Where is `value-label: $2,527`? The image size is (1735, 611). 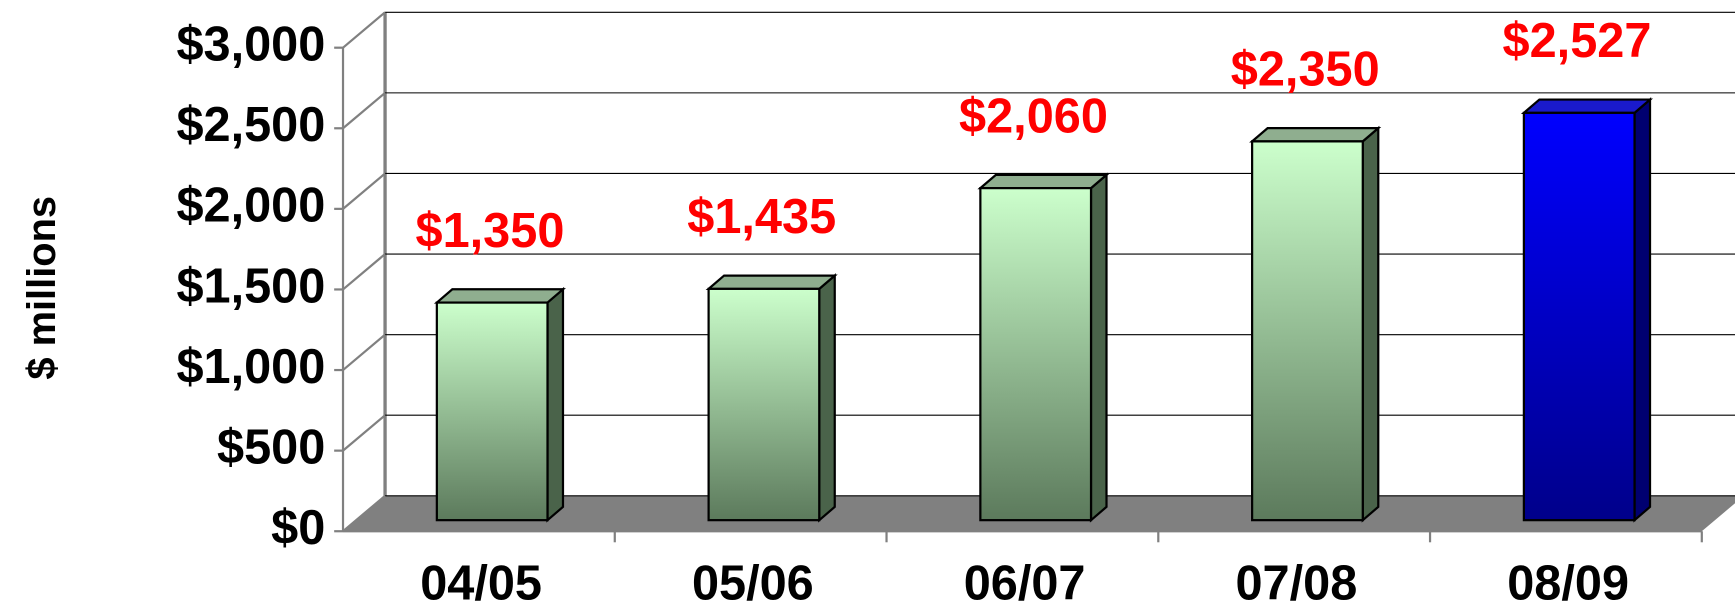 value-label: $2,527 is located at coordinates (1577, 41).